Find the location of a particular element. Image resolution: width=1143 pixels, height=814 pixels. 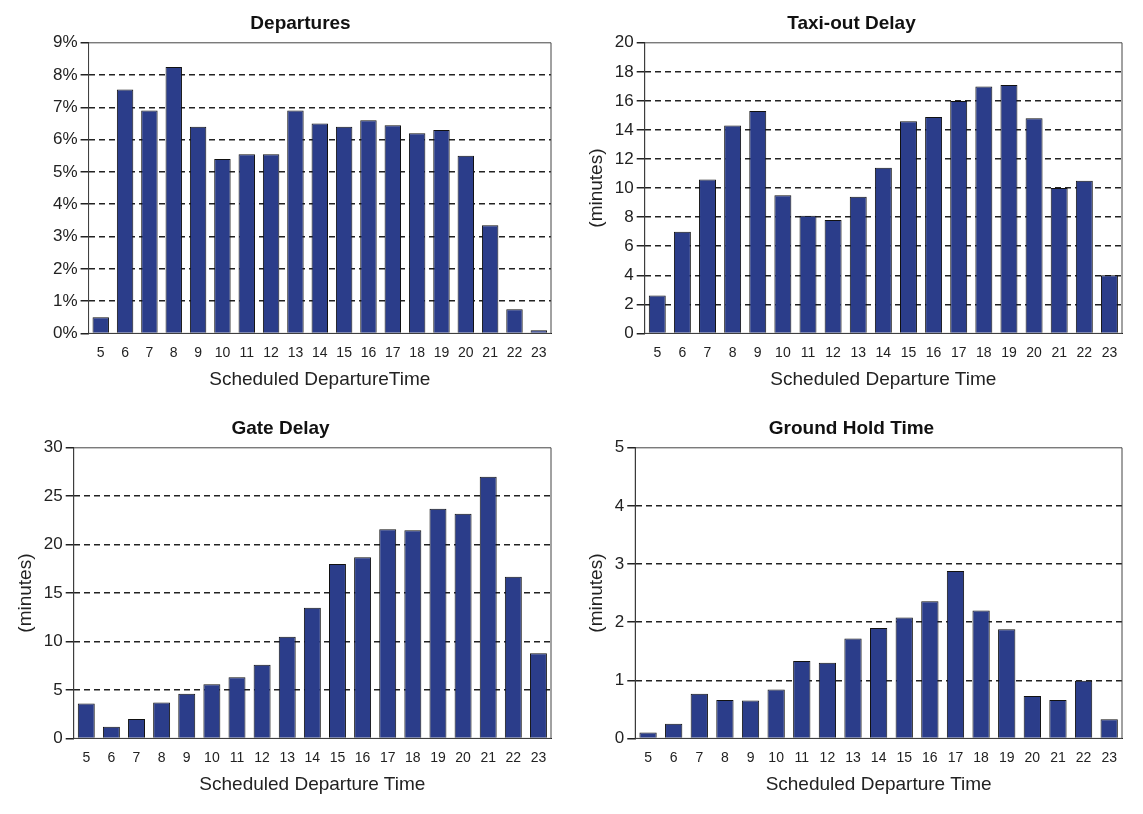

y-tick-label: 3% is located at coordinates (65, 236).